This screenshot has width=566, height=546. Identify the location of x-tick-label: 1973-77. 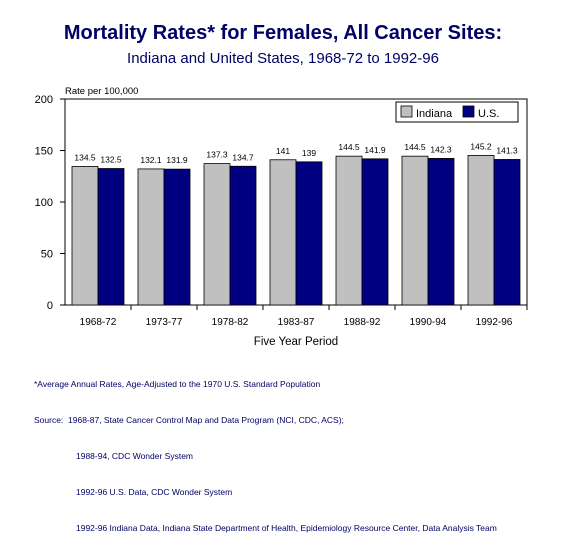
(164, 322).